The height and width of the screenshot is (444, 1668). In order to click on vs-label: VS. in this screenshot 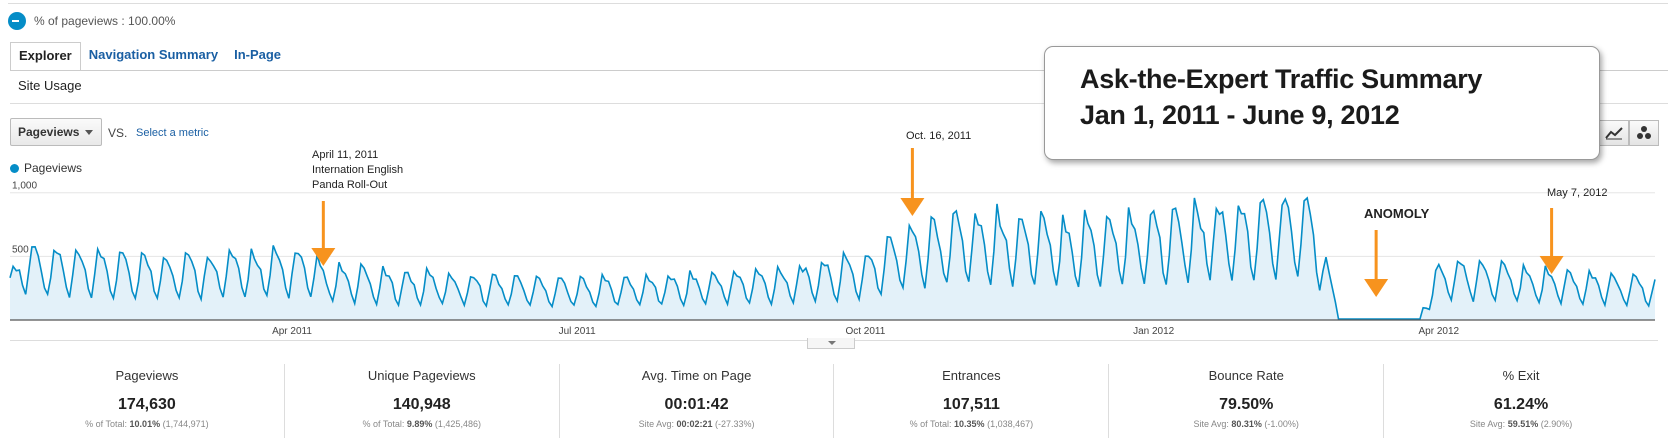, I will do `click(118, 133)`.